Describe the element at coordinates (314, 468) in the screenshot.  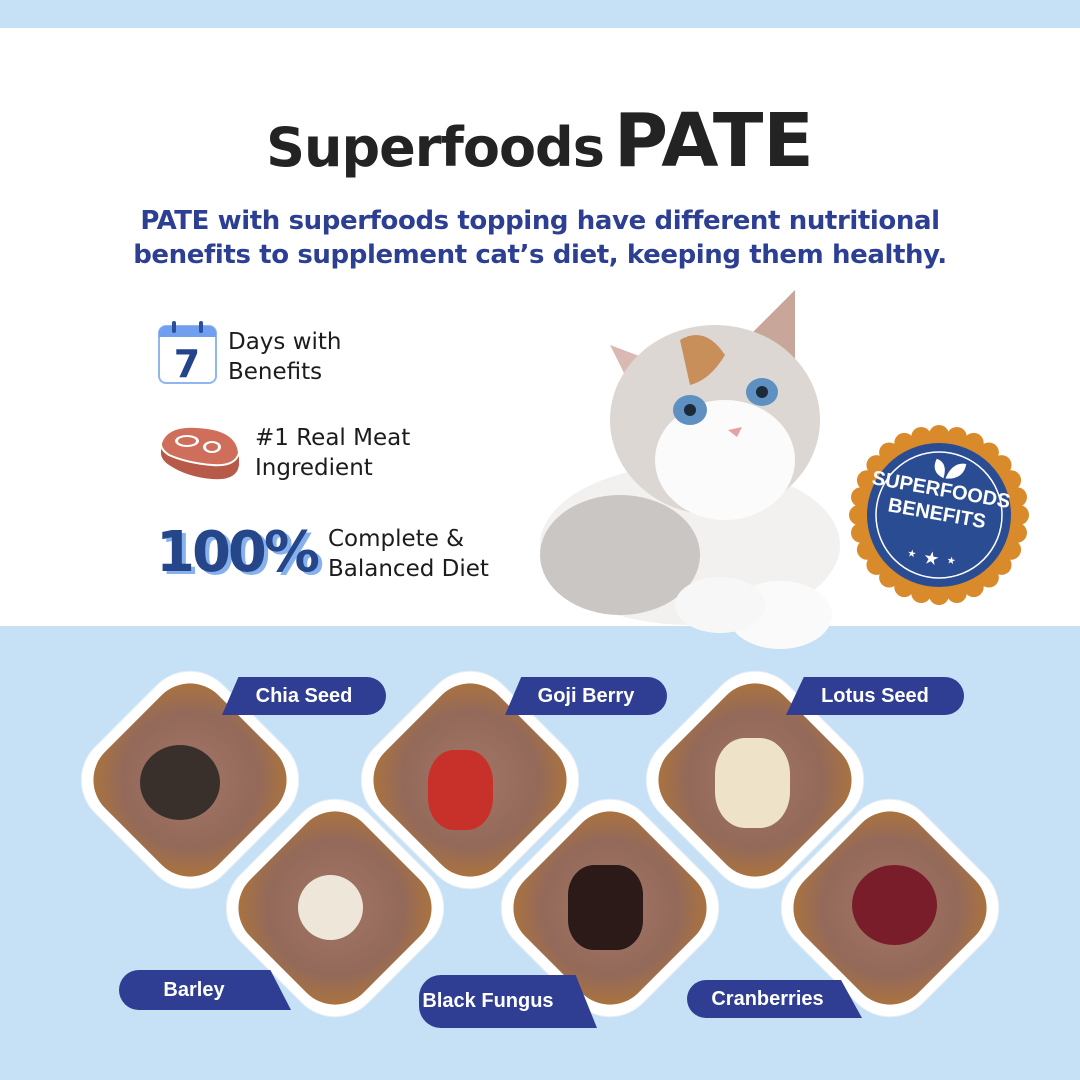
I see `feature-text: Ingredient` at that location.